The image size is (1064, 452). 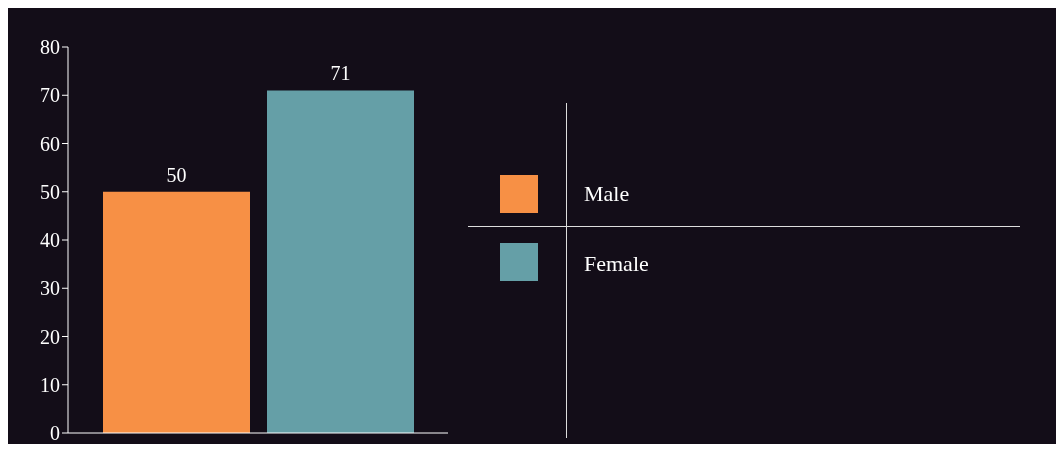 I want to click on y-tick-label: 40, so click(x=50, y=240).